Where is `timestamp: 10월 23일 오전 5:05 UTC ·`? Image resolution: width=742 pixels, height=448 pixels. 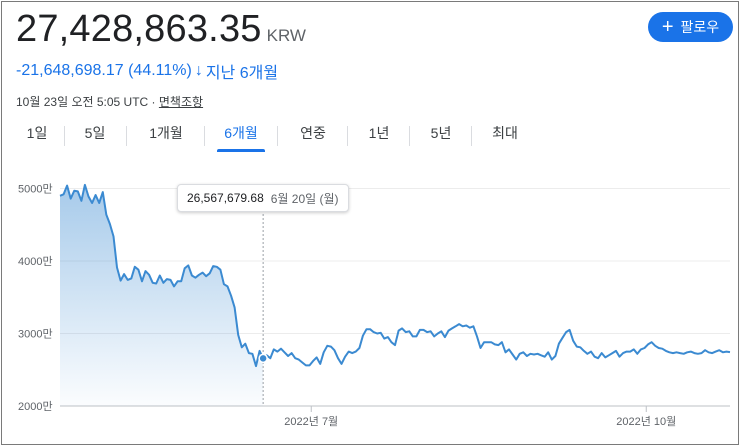
timestamp: 10월 23일 오전 5:05 UTC · is located at coordinates (86, 102).